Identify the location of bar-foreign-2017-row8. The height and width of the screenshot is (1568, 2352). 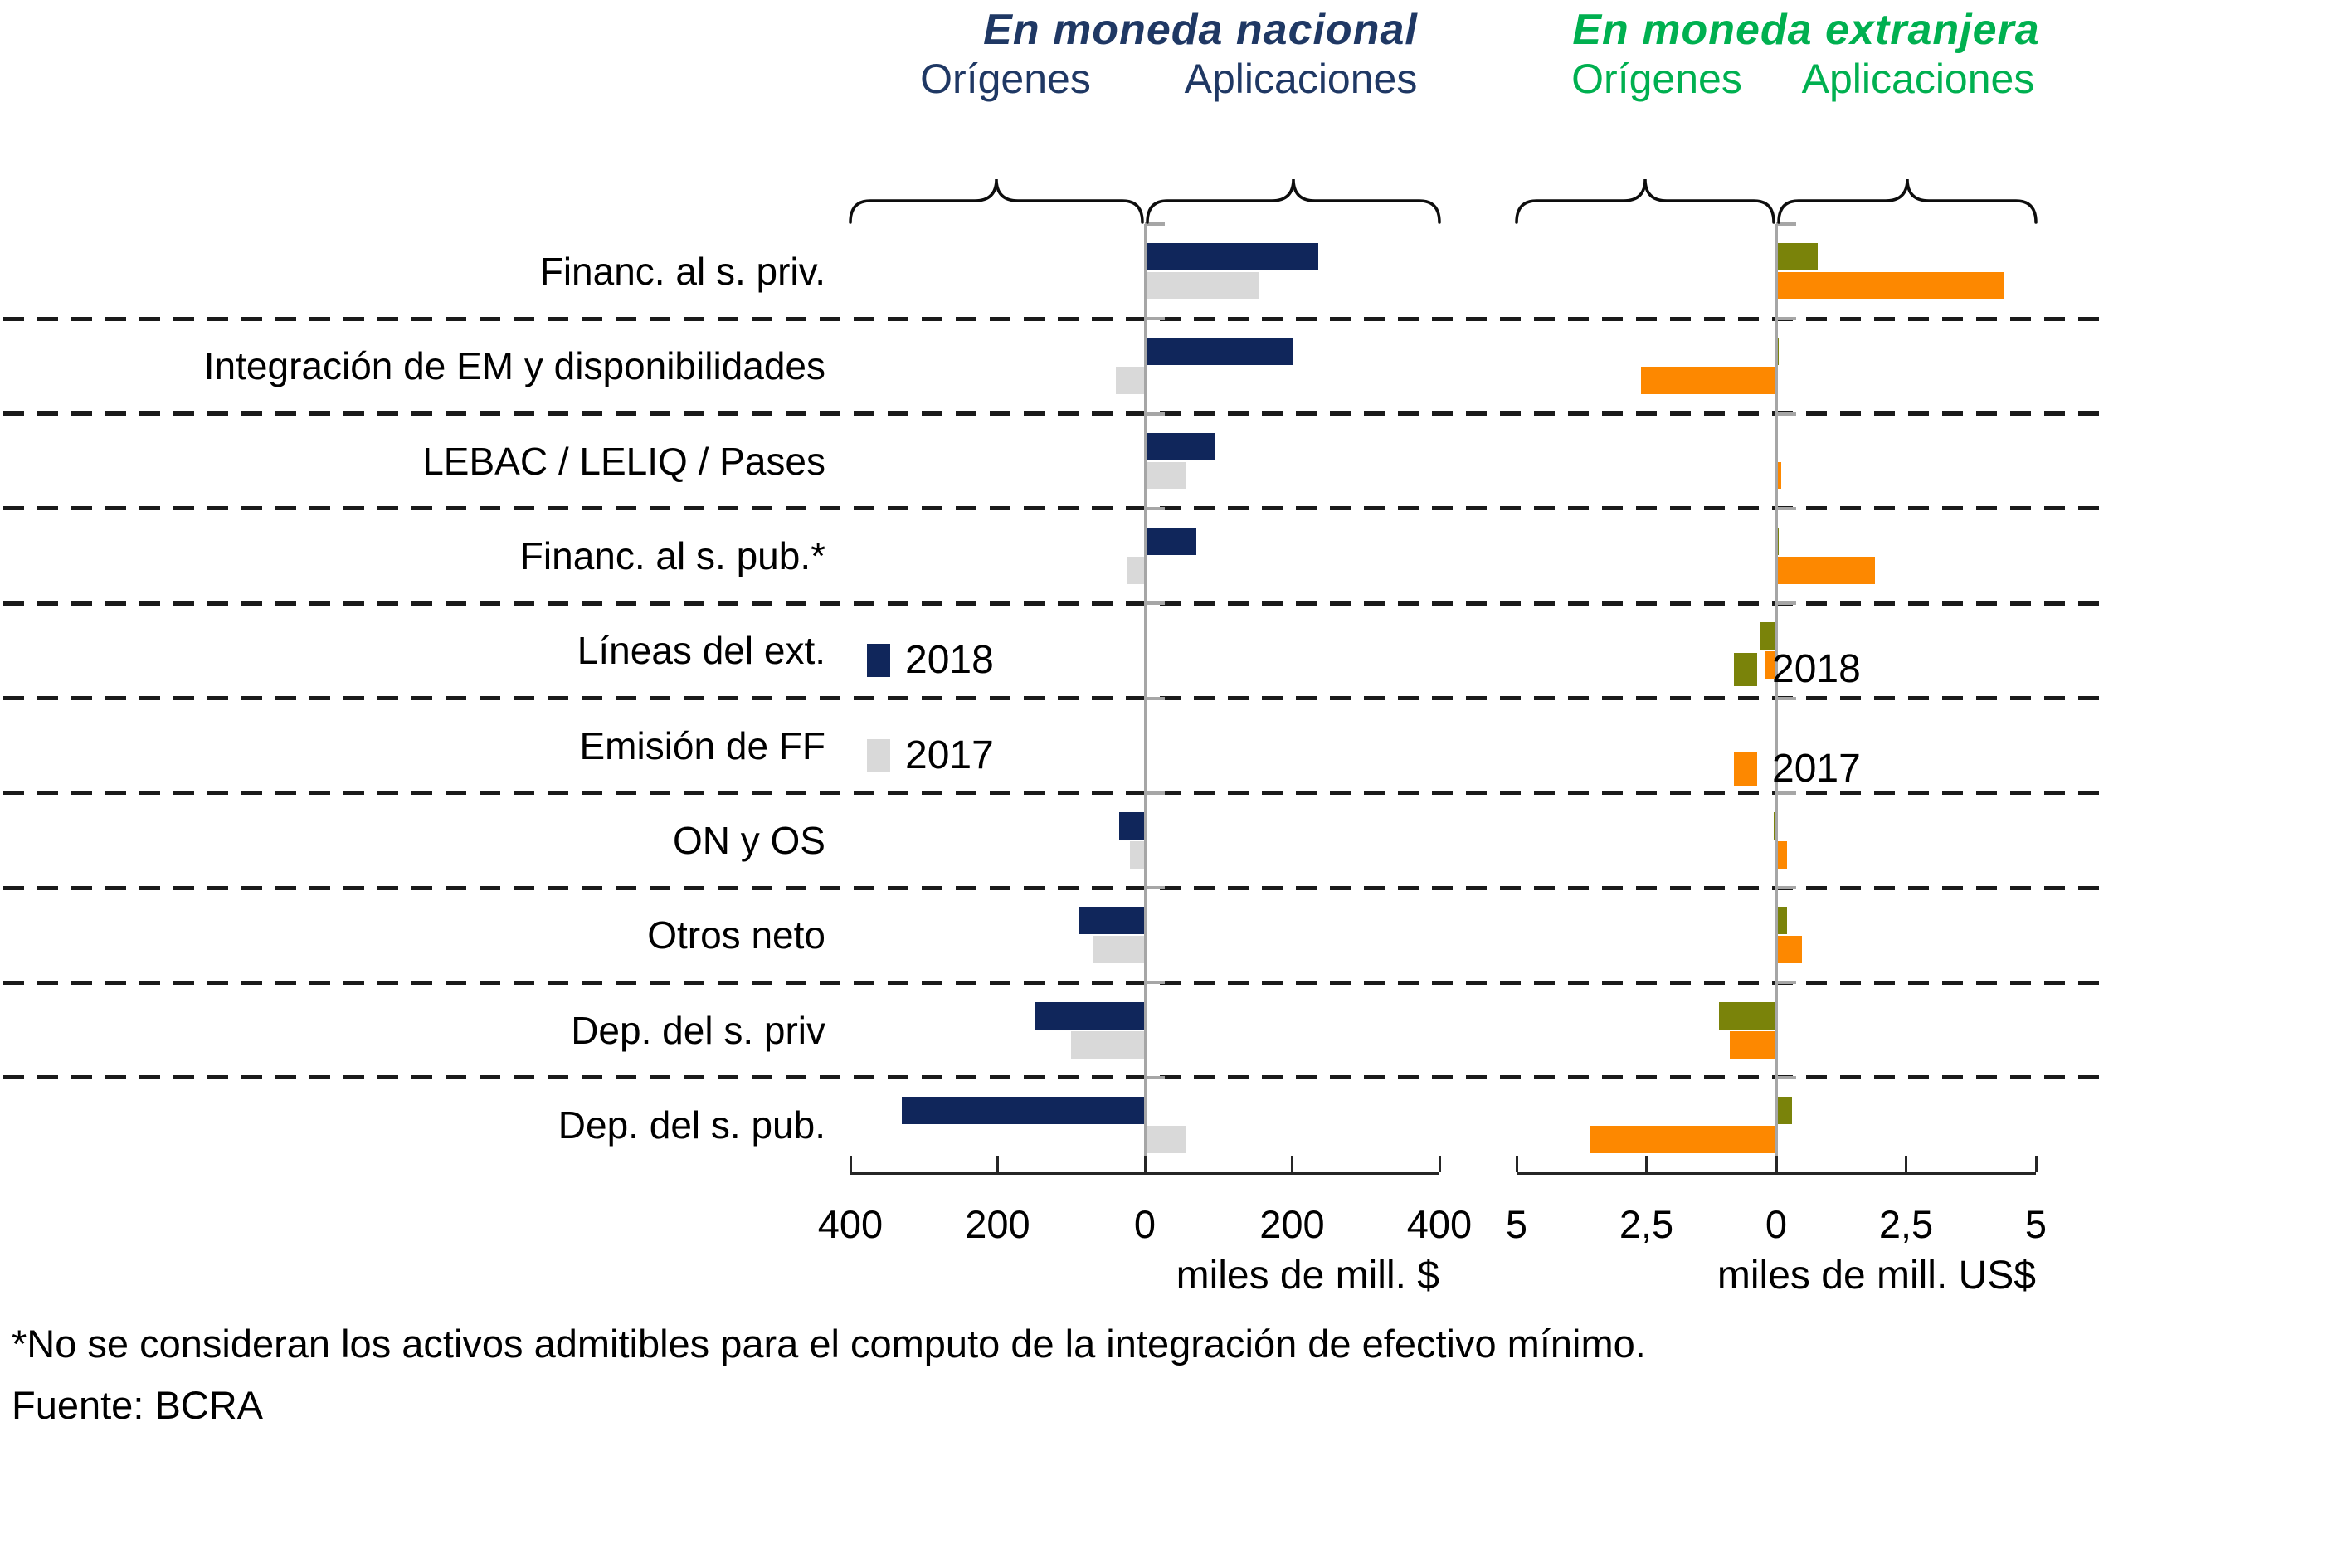
(1789, 950).